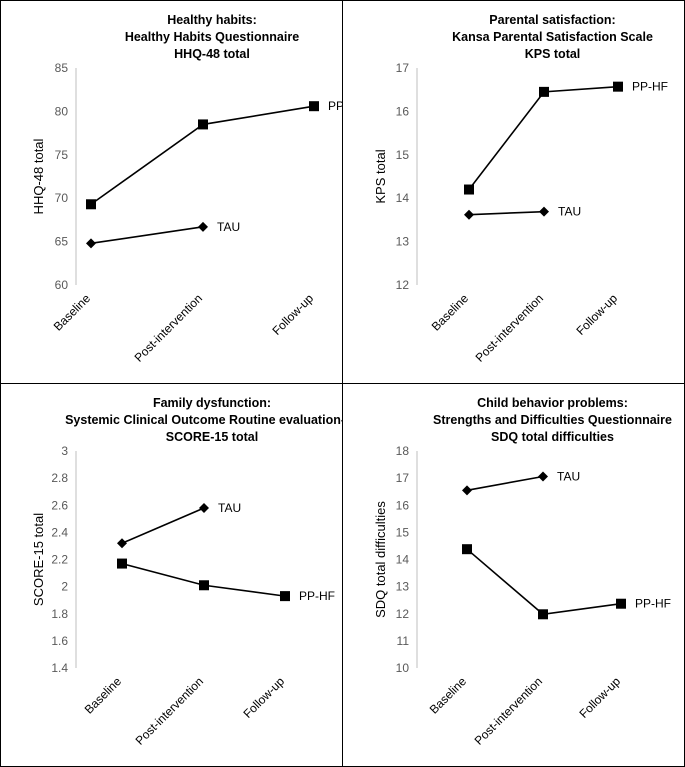  Describe the element at coordinates (552, 37) in the screenshot. I see `chart-title-line: Kansa Parental Satisfaction Scale` at that location.